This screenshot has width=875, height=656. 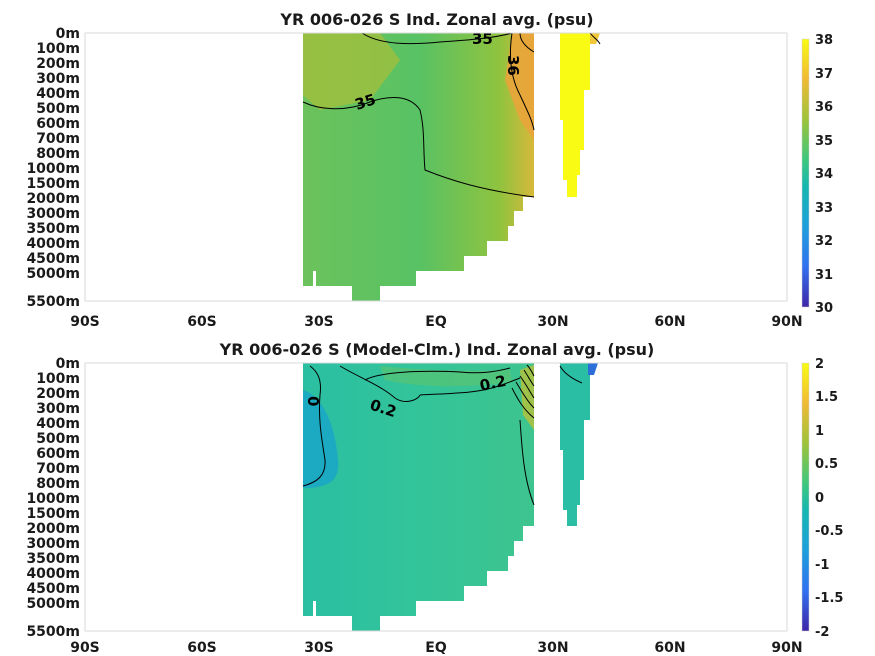 I want to click on colorbar-tick-label: -1.5, so click(x=829, y=598).